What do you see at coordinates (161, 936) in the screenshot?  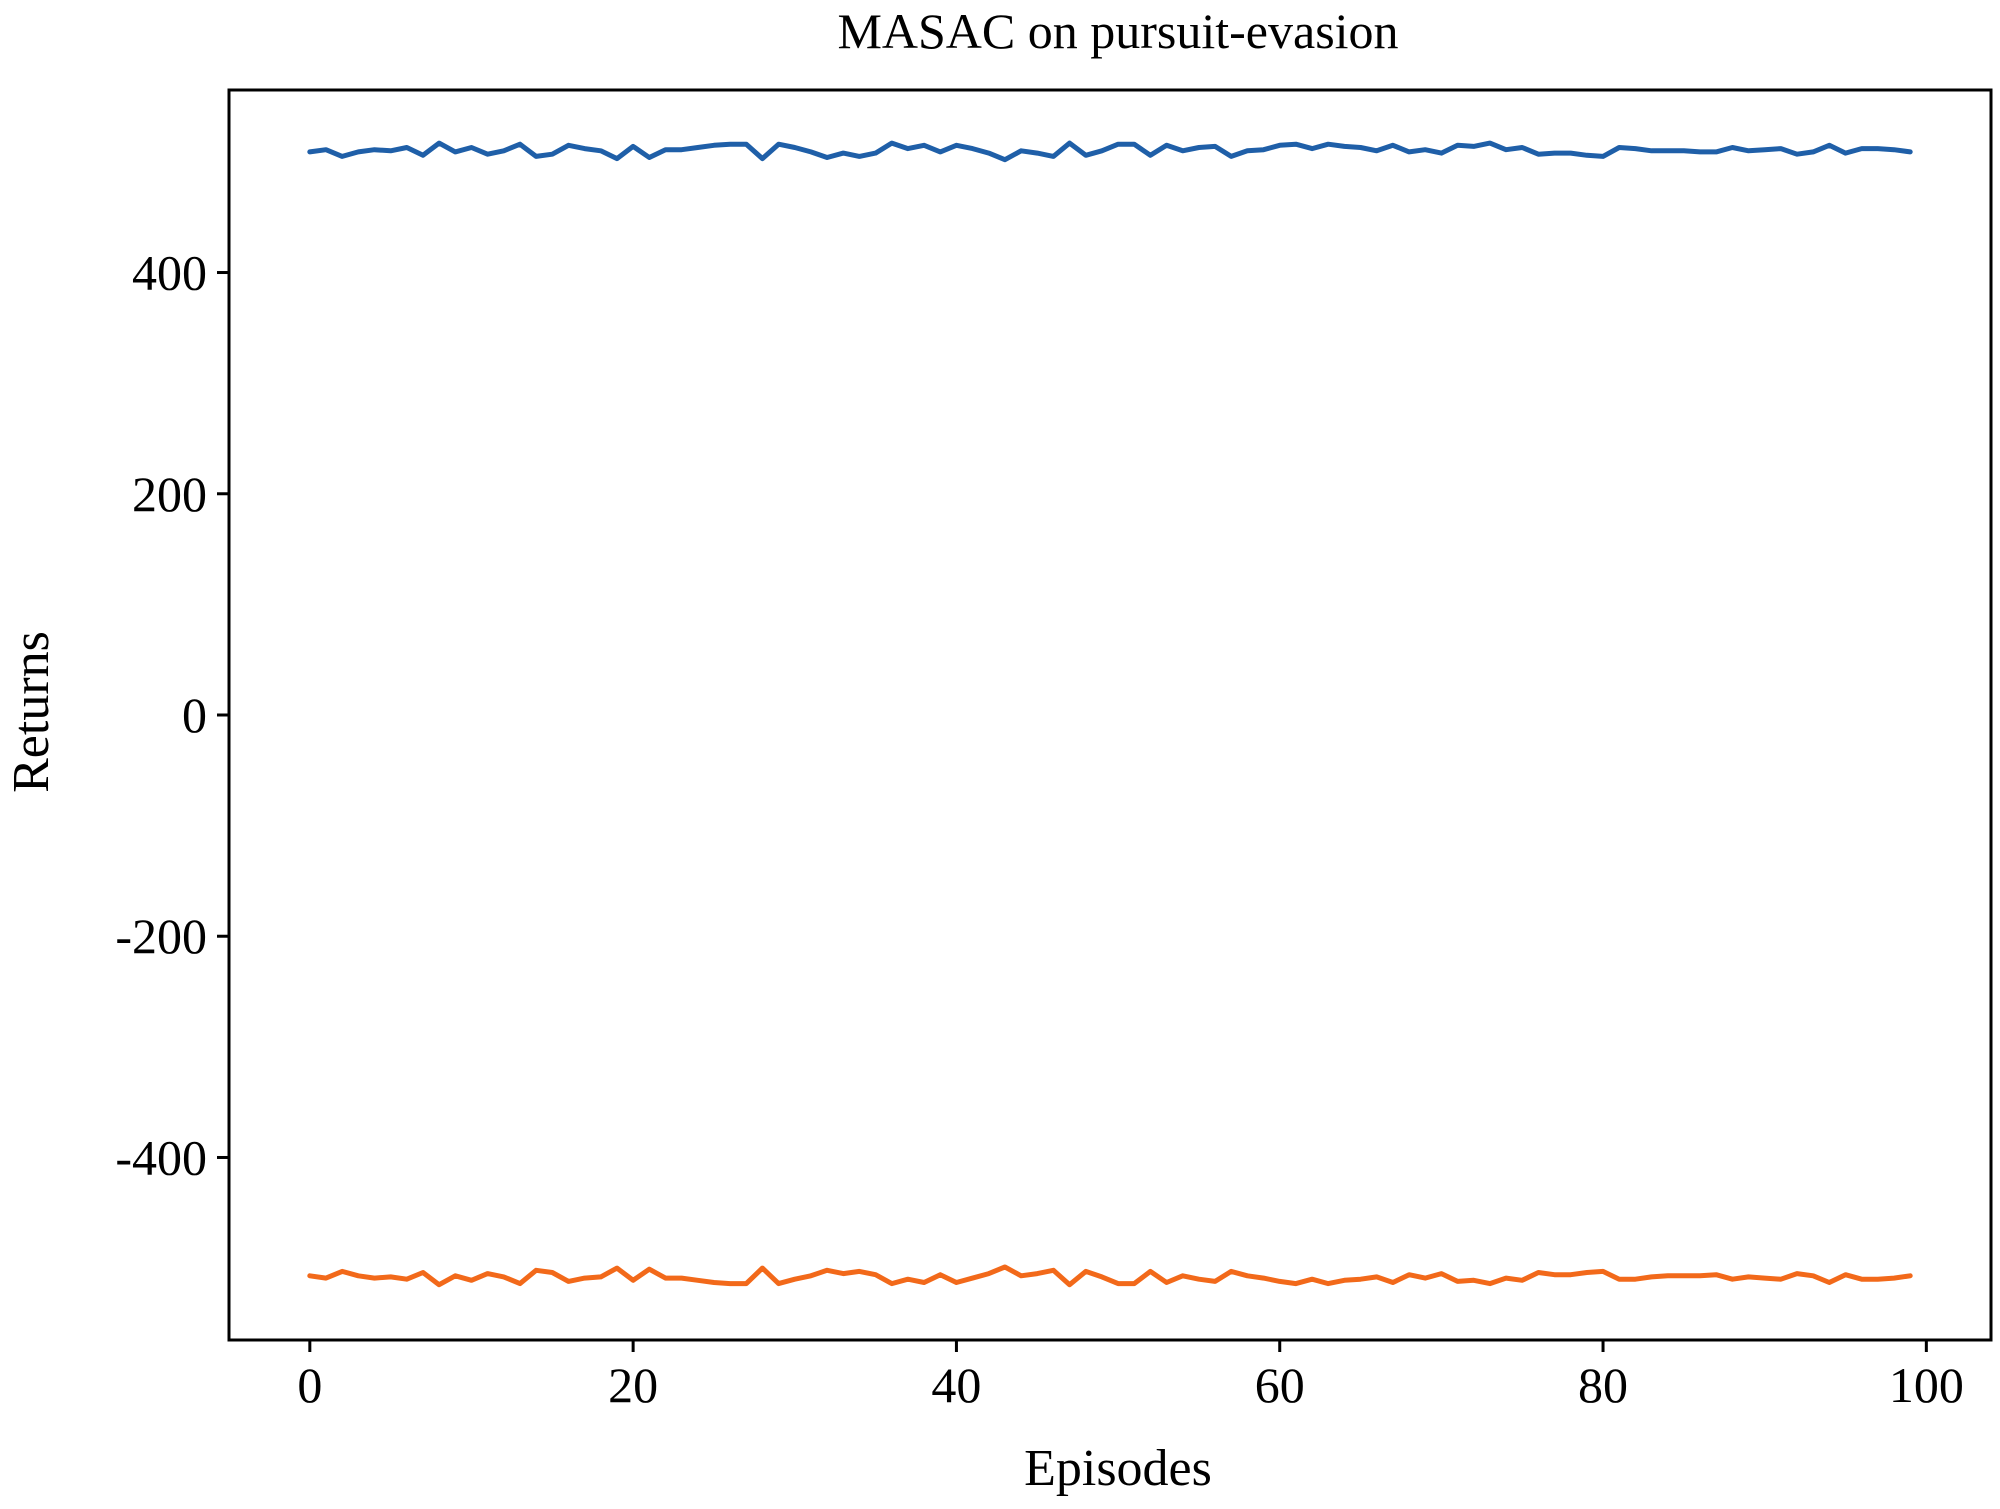 I see `y-tick-label: -200` at bounding box center [161, 936].